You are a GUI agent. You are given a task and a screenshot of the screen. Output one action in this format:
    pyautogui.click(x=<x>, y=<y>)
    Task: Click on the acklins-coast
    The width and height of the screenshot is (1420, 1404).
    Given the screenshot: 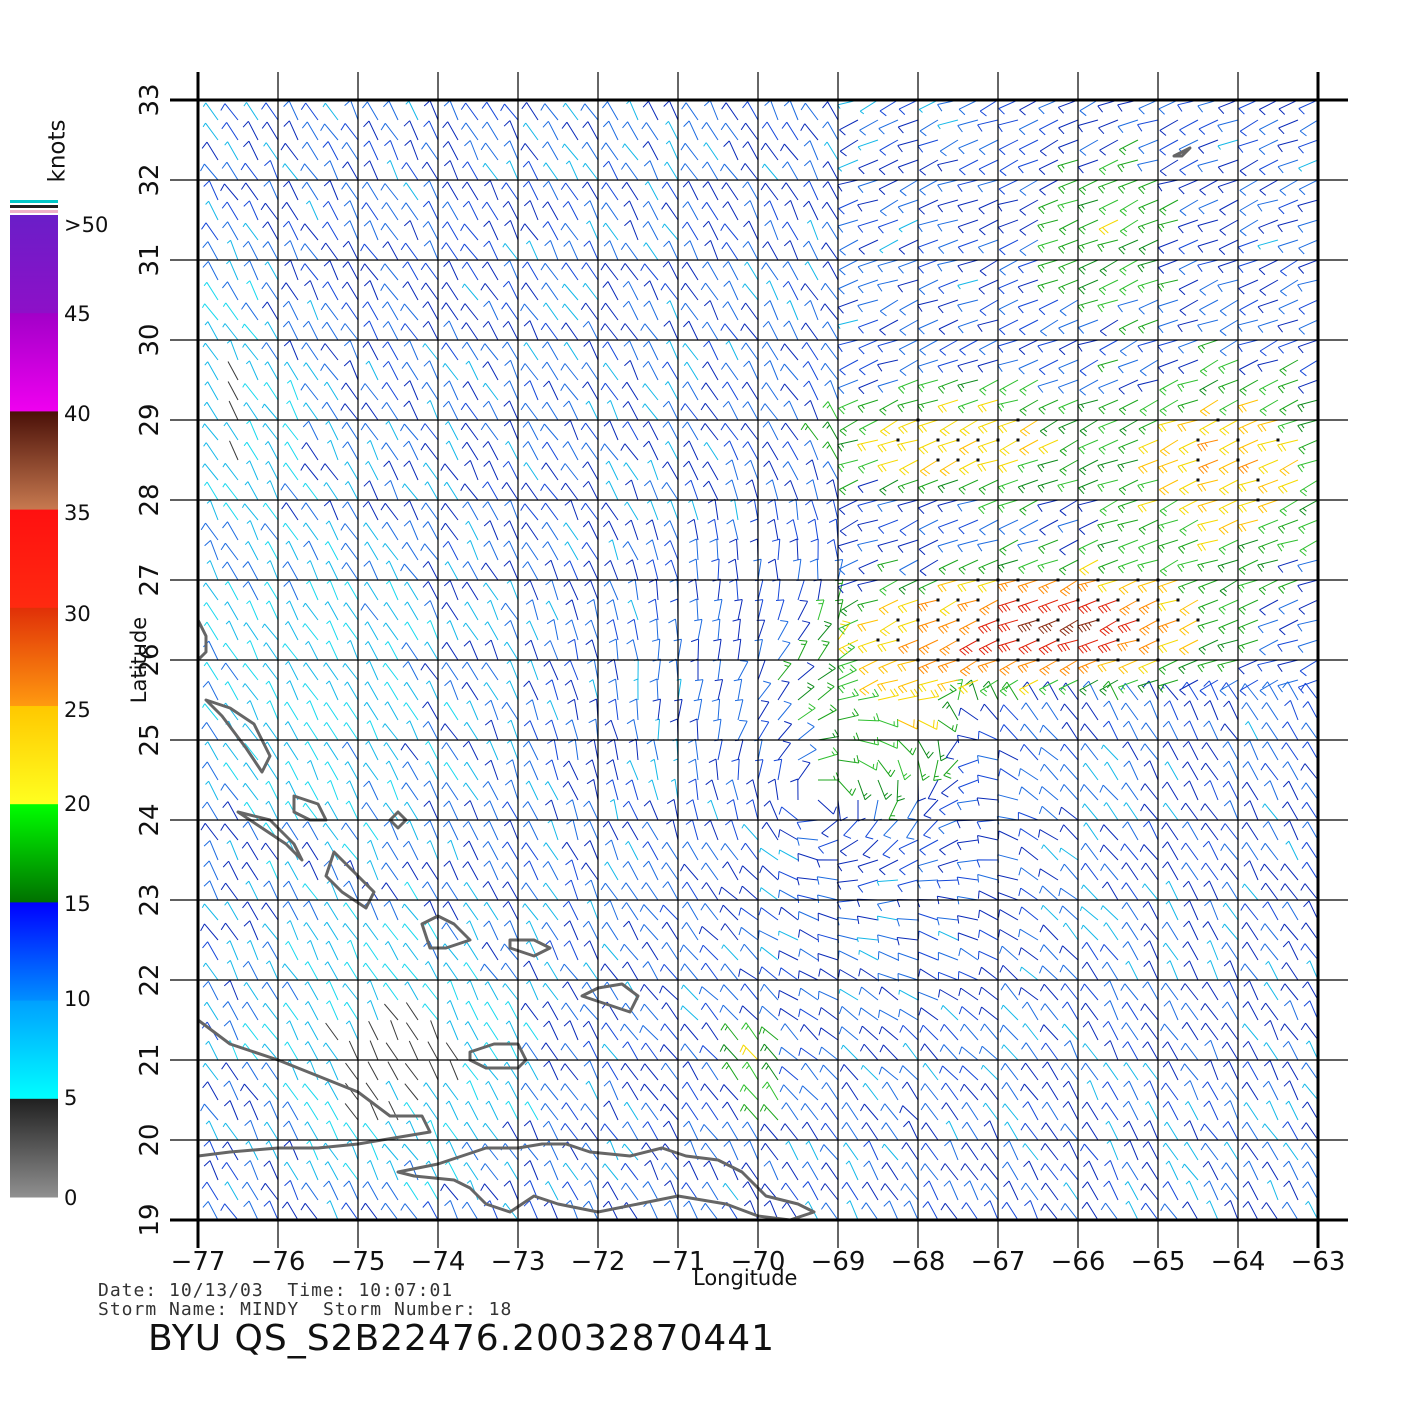 What is the action you would take?
    pyautogui.click(x=446, y=932)
    